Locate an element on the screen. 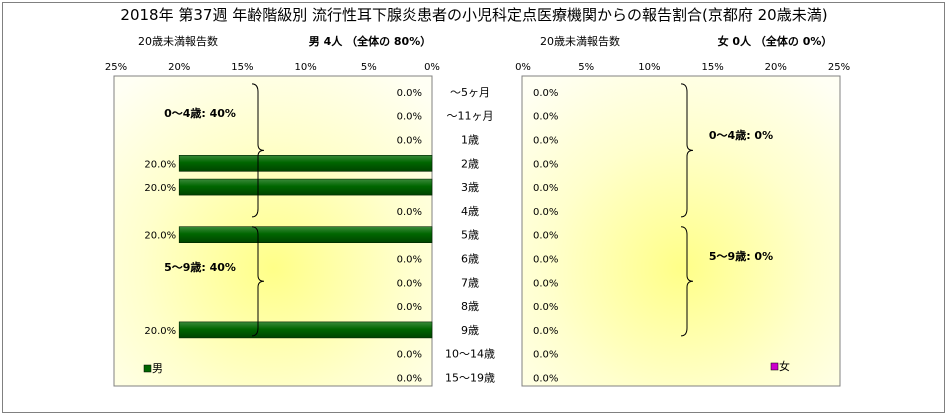 The image size is (949, 417). male-tick-label: 25% is located at coordinates (116, 67).